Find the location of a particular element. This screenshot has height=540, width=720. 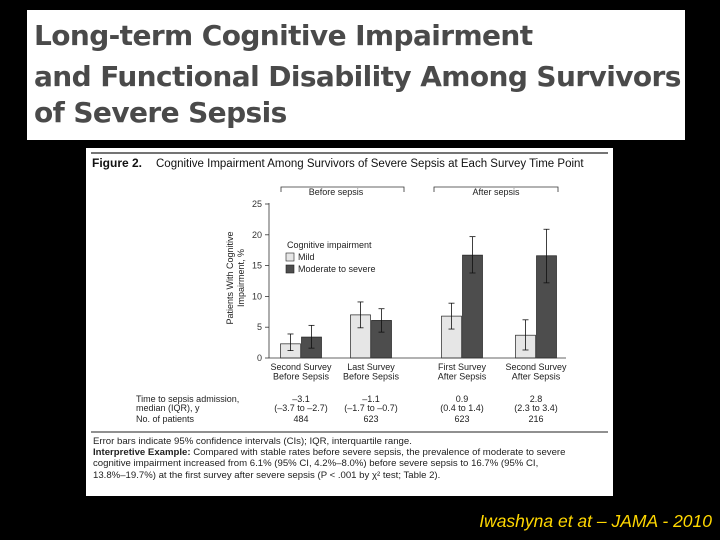

y-axis-label-line-1: Patients With Cognitive is located at coordinates (230, 277).